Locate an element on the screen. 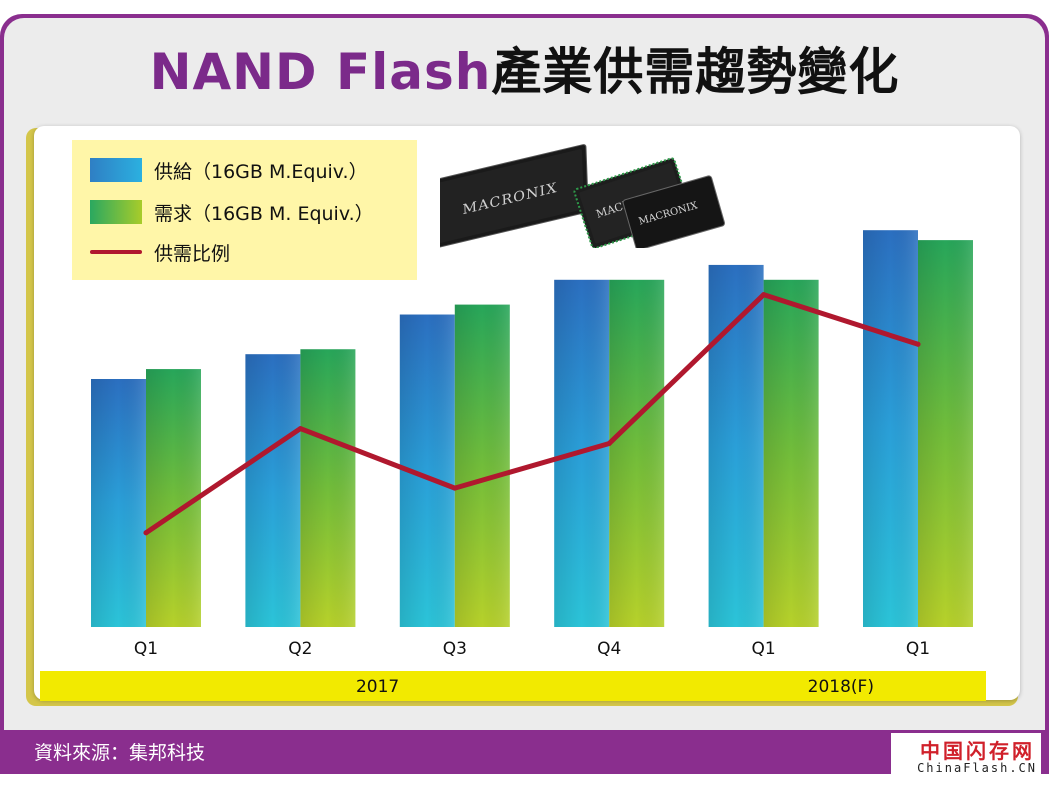  supply-swatch-icon is located at coordinates (116, 170).